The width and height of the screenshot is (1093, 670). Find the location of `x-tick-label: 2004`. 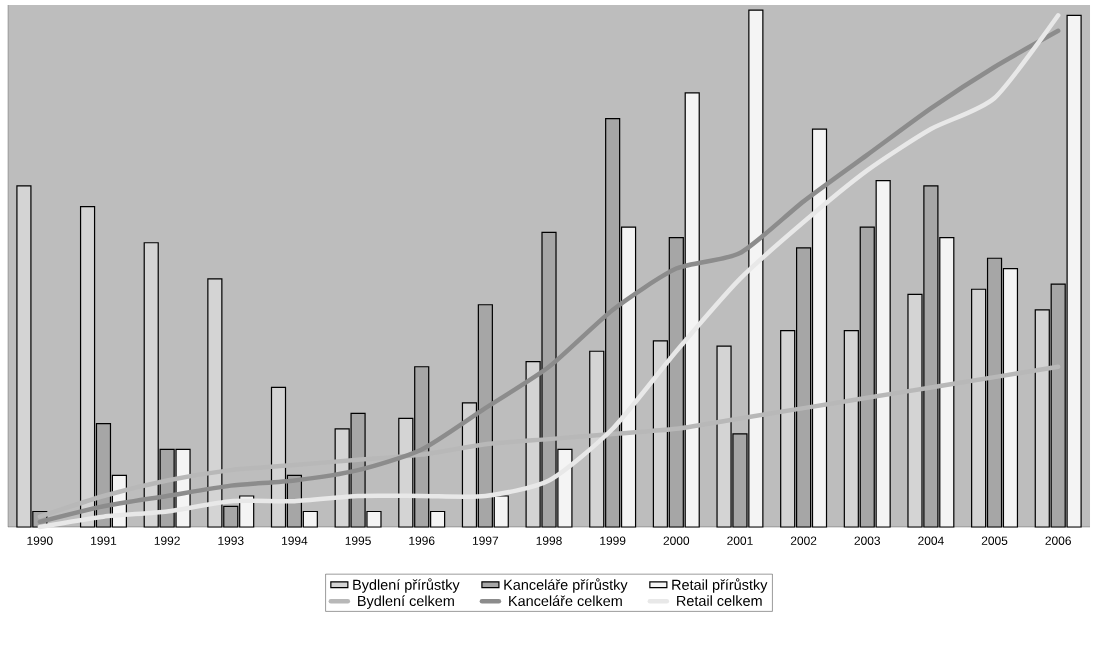

x-tick-label: 2004 is located at coordinates (931, 540).